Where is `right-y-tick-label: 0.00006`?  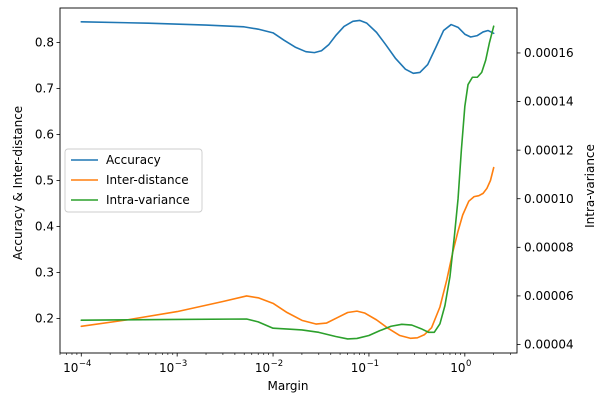
right-y-tick-label: 0.00006 is located at coordinates (549, 296).